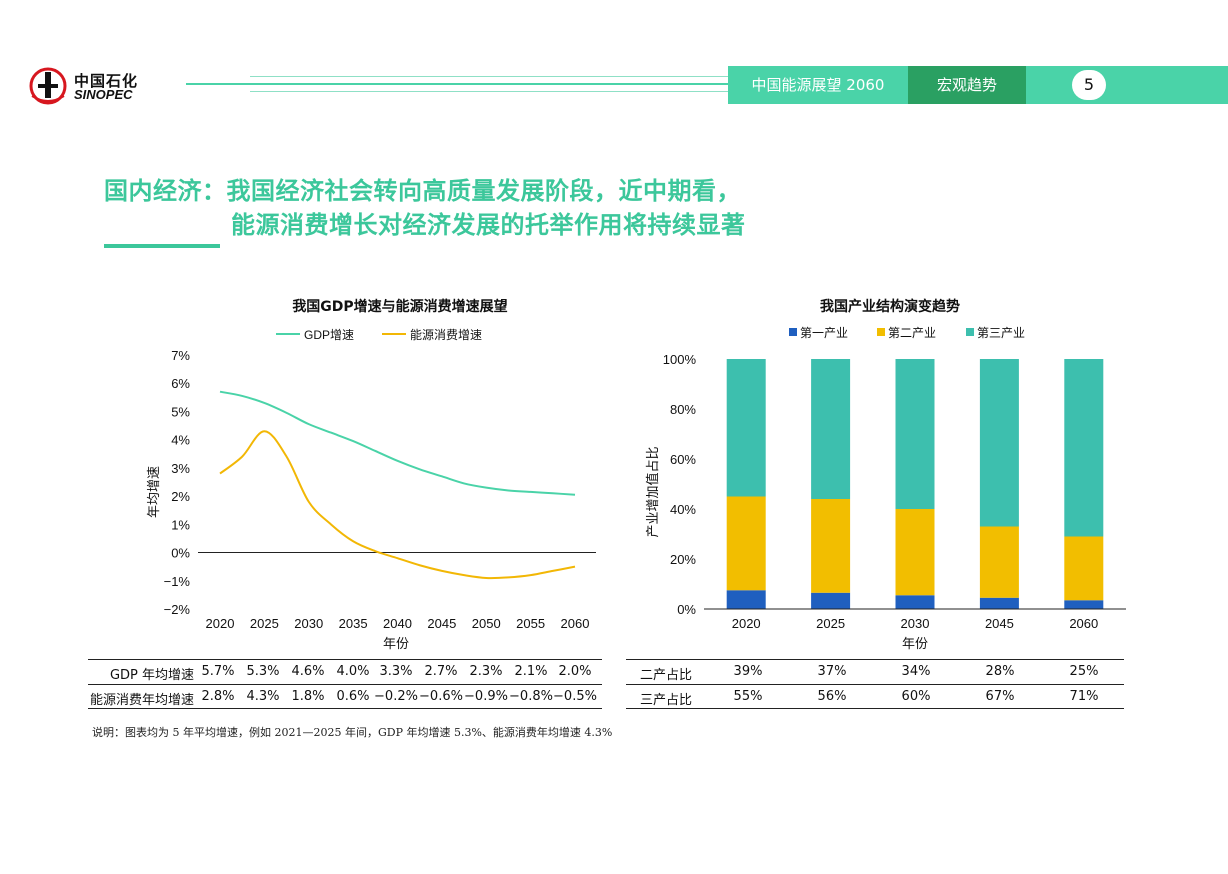 This screenshot has width=1228, height=874. What do you see at coordinates (652, 491) in the screenshot?
I see `y-axis-label: 产业增加值占比` at bounding box center [652, 491].